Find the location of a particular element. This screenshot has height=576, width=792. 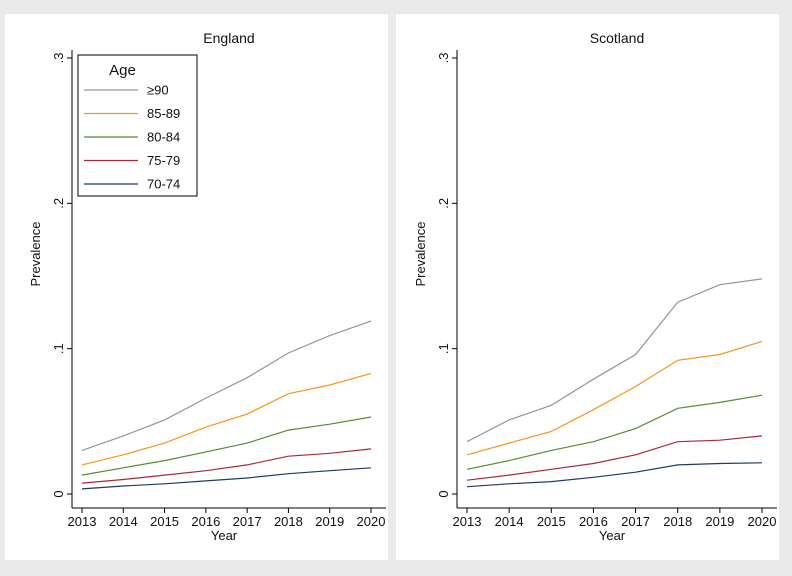

england-x-tick-label: 2017 is located at coordinates (247, 521).